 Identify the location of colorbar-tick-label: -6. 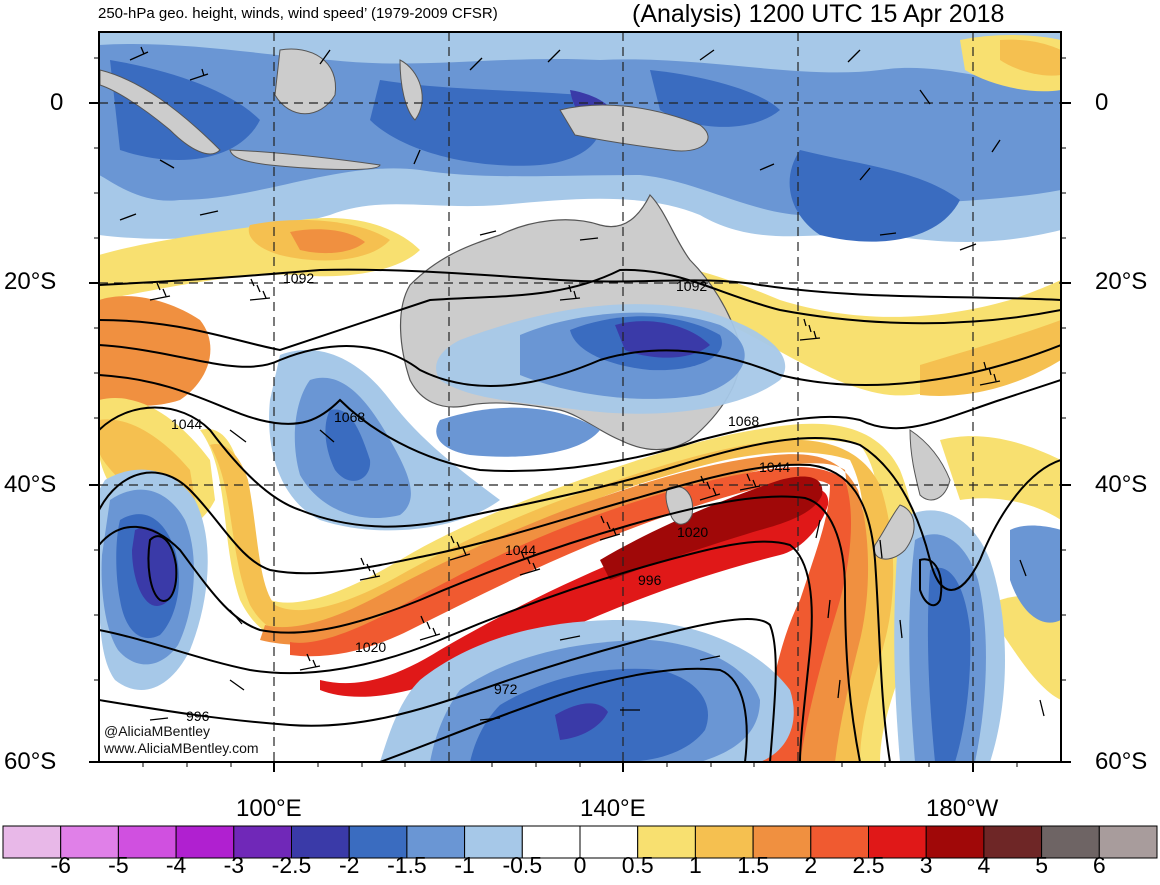
(60, 865).